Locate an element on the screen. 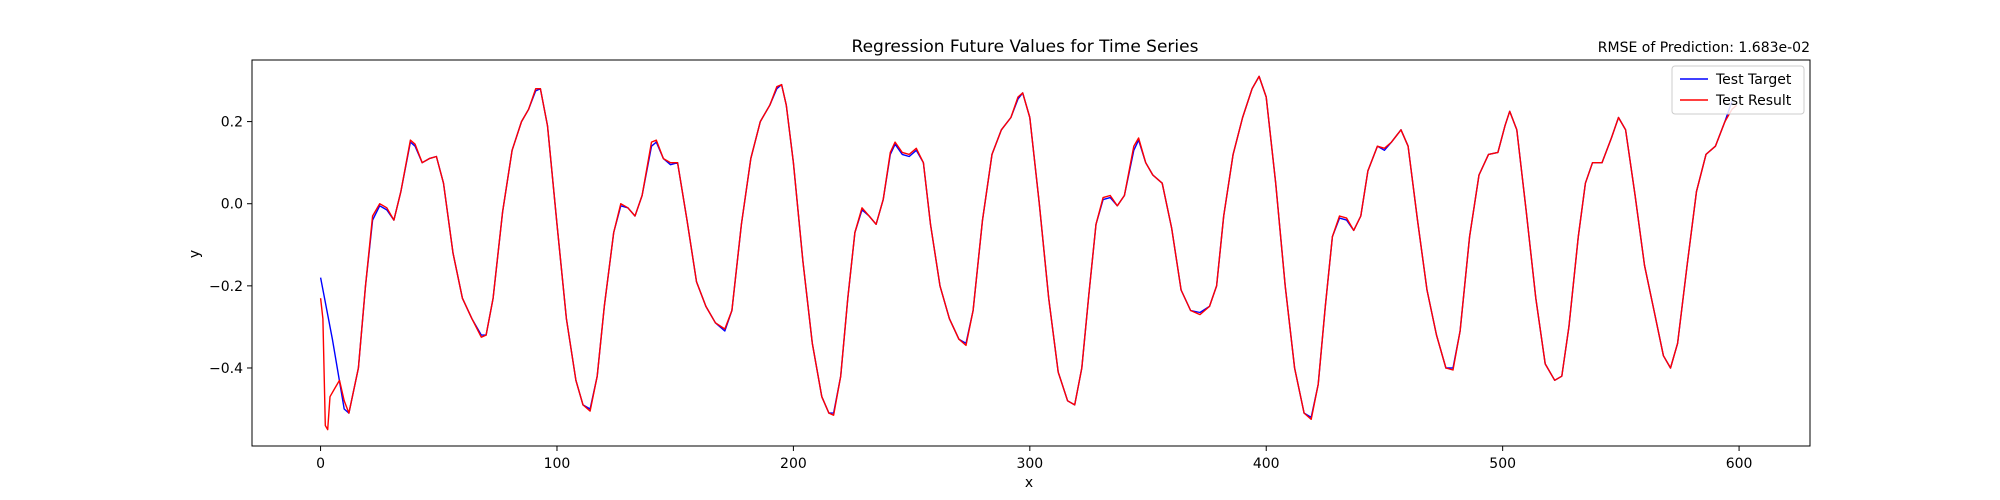 The width and height of the screenshot is (2000, 500). rmse-annotation: RMSE of Prediction: 1.683e-02 is located at coordinates (1704, 48).